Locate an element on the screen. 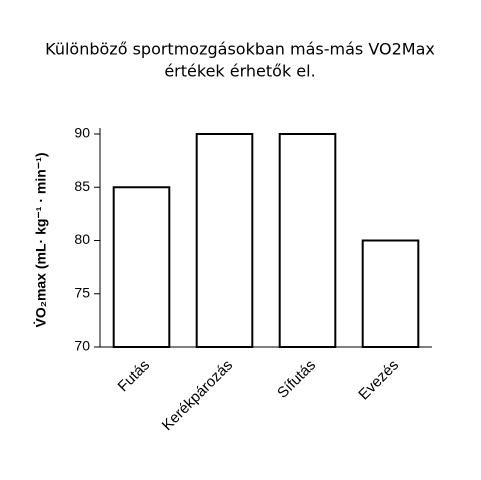 The height and width of the screenshot is (480, 481). x-tick-label: Evezés is located at coordinates (378, 380).